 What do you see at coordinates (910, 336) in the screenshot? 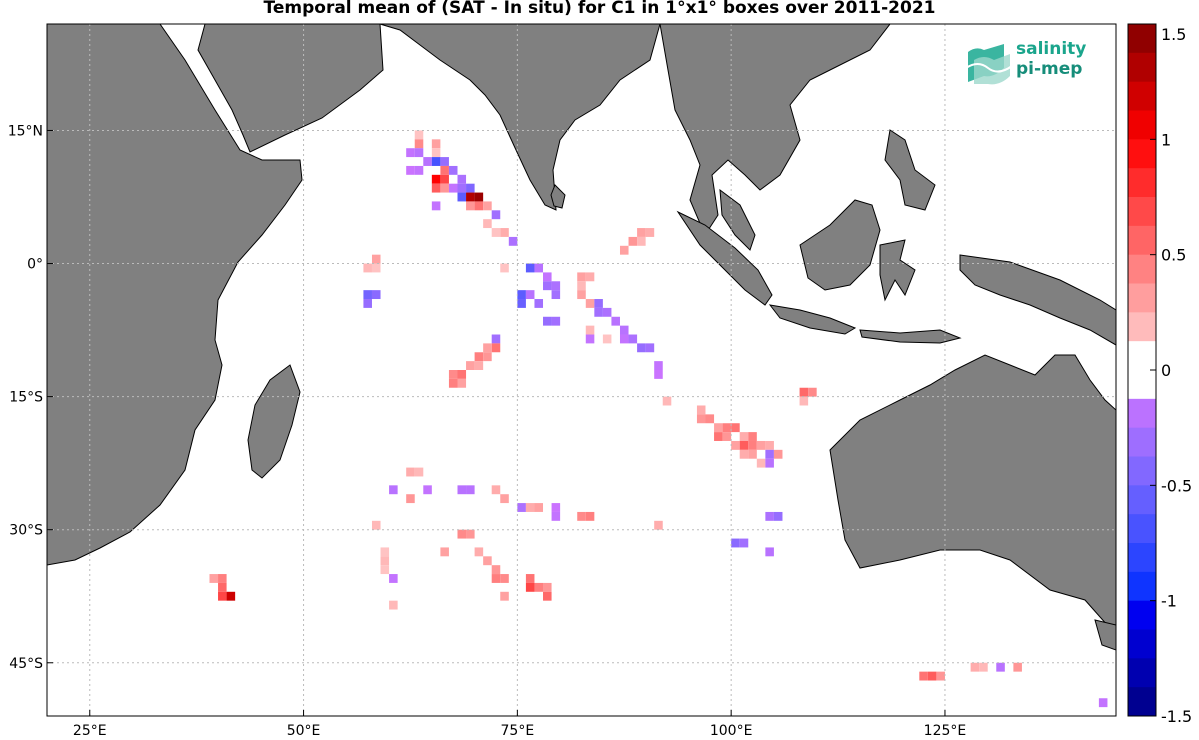
I see `lesser-sunda-islands` at bounding box center [910, 336].